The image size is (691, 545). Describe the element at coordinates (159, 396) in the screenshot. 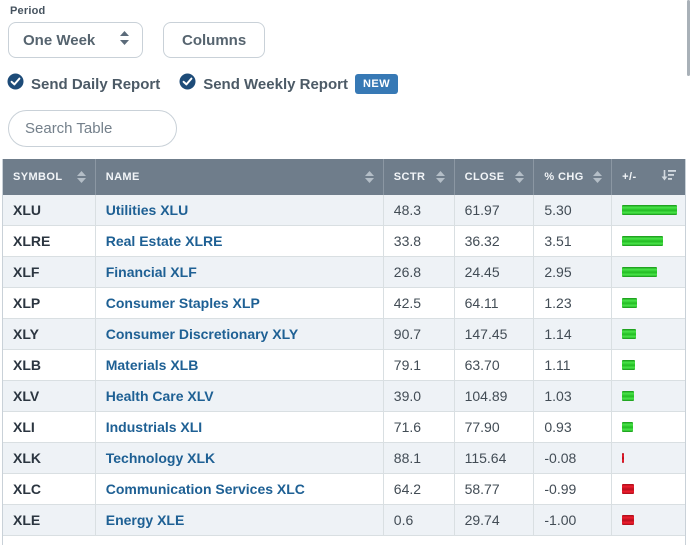

I see `sector-name-link: Health Care XLV` at that location.